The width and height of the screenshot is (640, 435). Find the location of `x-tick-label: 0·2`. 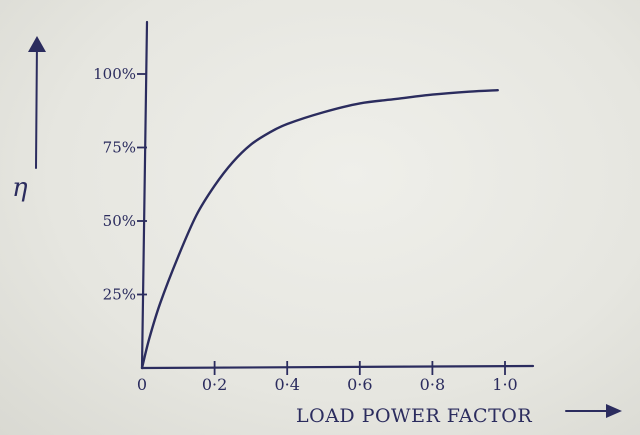

x-tick-label: 0·2 is located at coordinates (214, 384).